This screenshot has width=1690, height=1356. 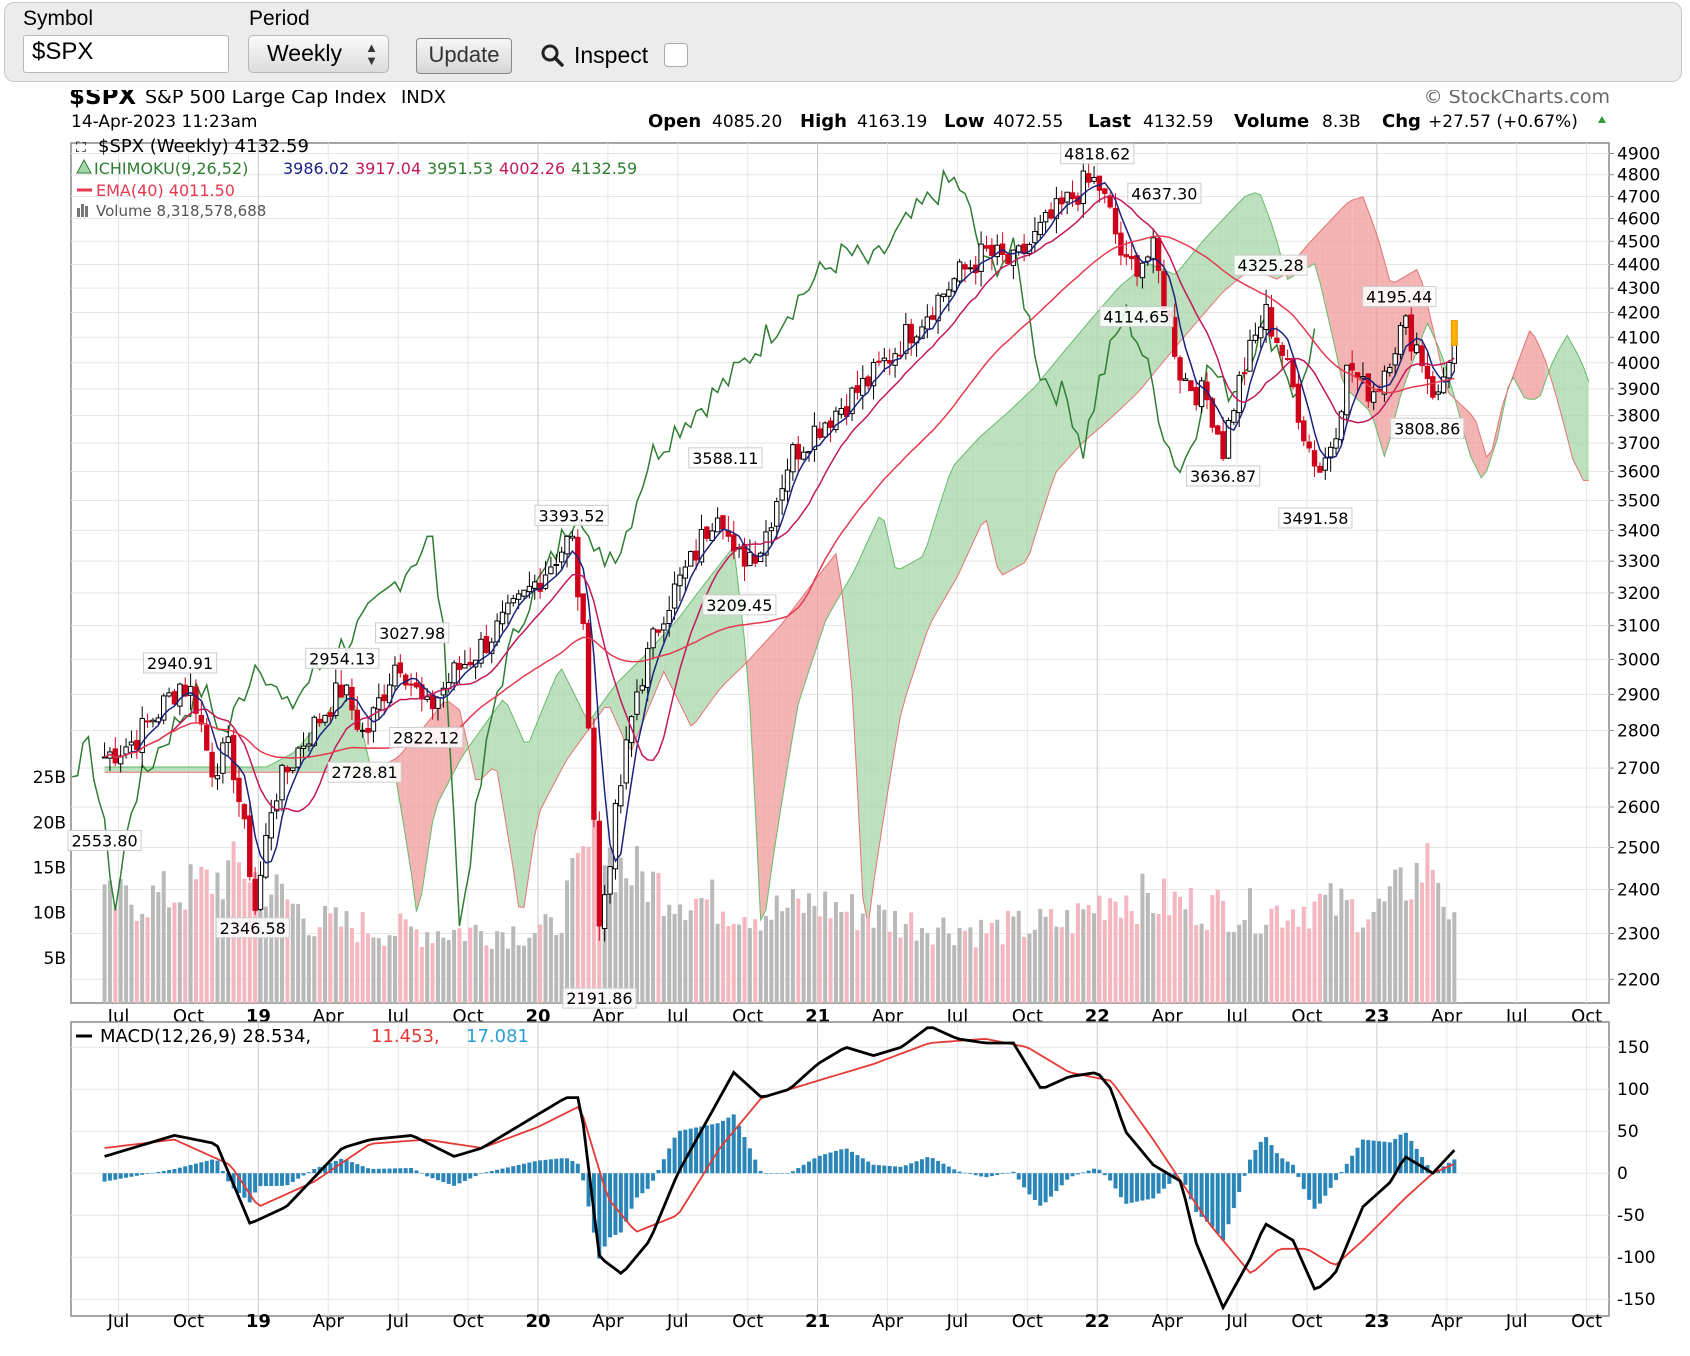 What do you see at coordinates (1638, 562) in the screenshot?
I see `price-tick-label: 3300` at bounding box center [1638, 562].